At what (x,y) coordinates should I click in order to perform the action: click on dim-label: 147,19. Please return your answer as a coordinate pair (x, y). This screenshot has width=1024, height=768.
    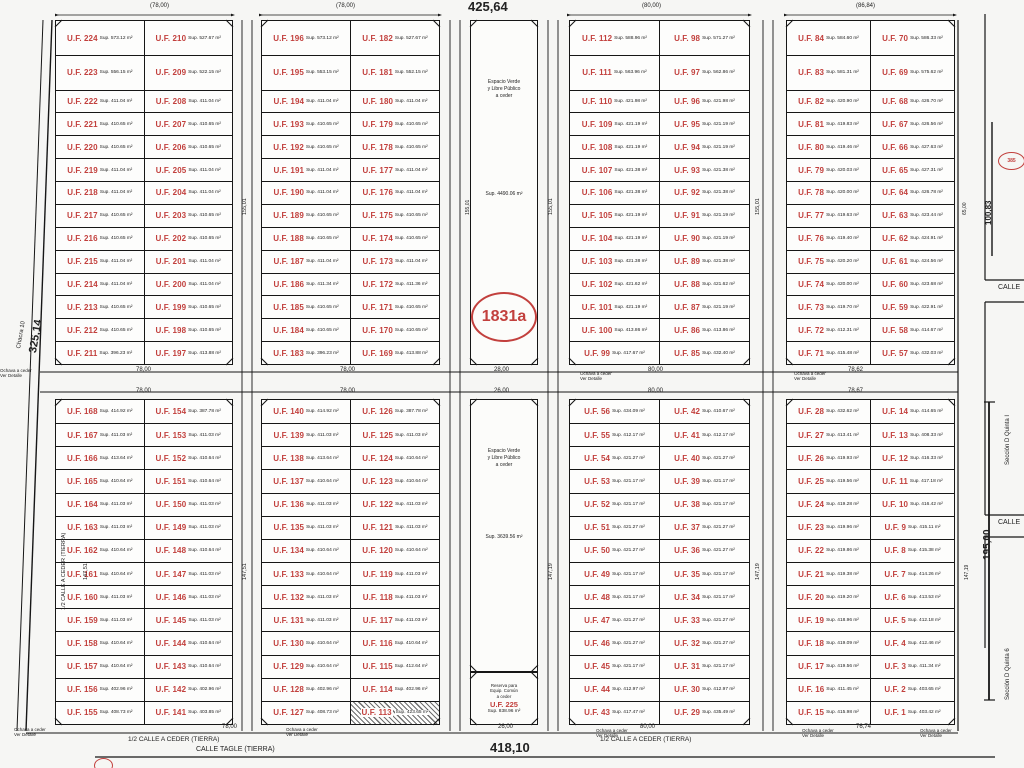
    Looking at the image, I should click on (758, 571).